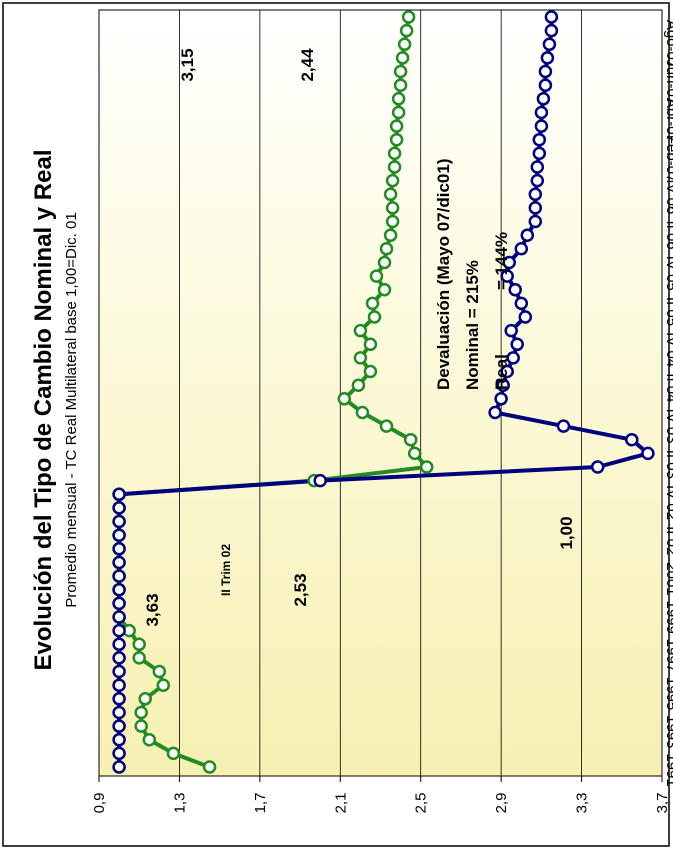  What do you see at coordinates (668, 693) in the screenshot?
I see `x-tick-label: 1995` at bounding box center [668, 693].